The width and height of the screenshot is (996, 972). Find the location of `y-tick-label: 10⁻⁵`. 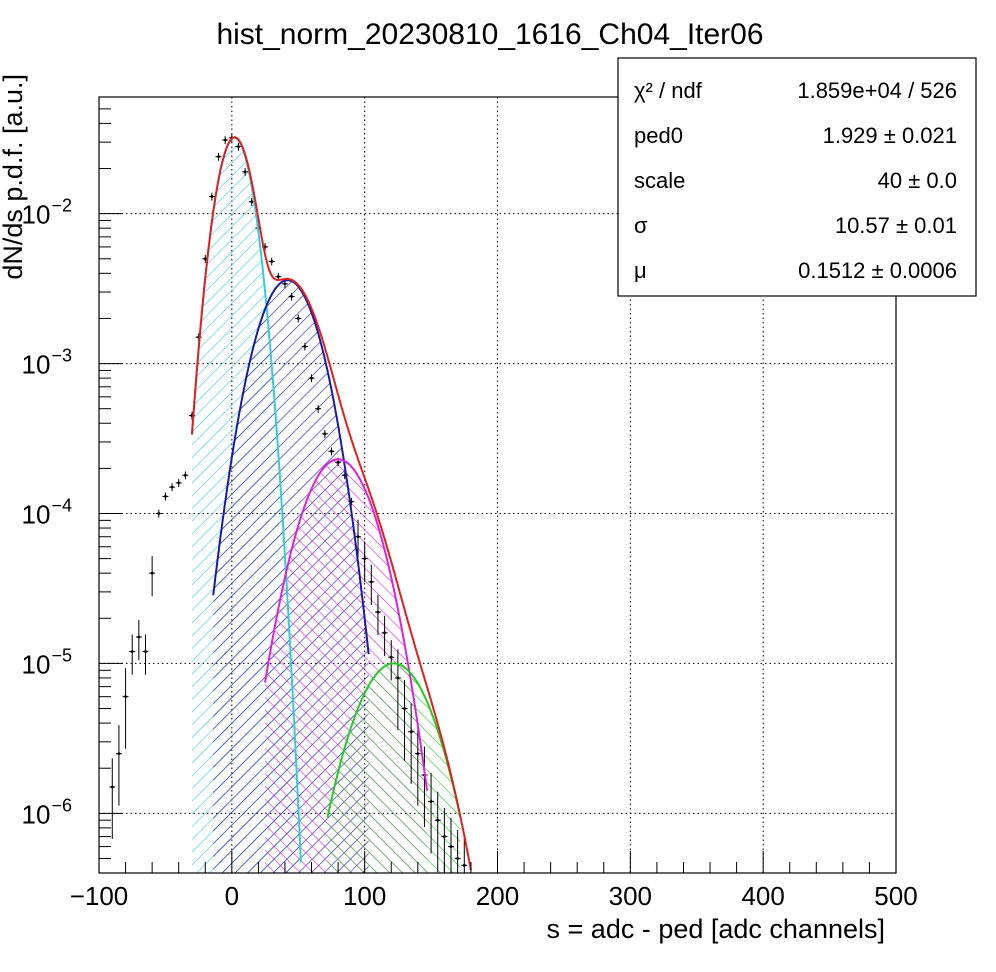

y-tick-label: 10⁻⁵ is located at coordinates (47, 662).